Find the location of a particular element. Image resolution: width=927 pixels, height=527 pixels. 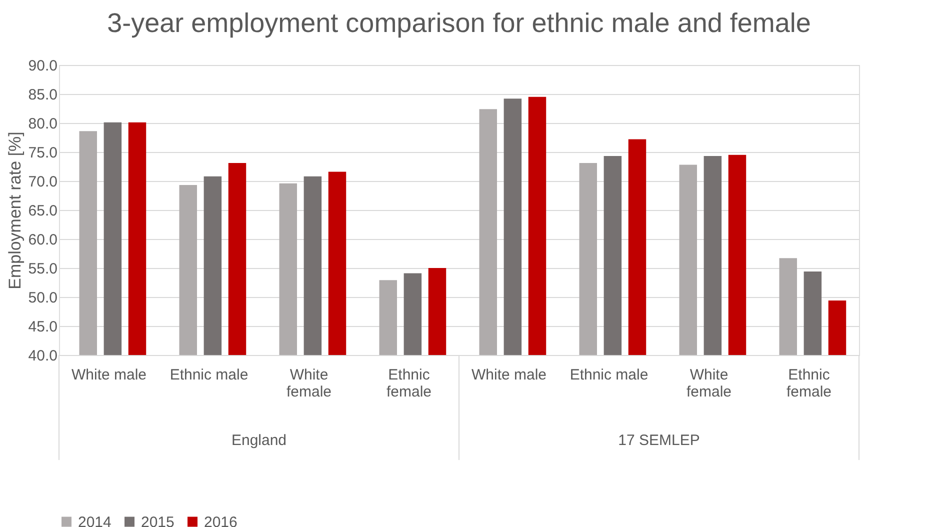

legend-label: 2016 is located at coordinates (221, 520).